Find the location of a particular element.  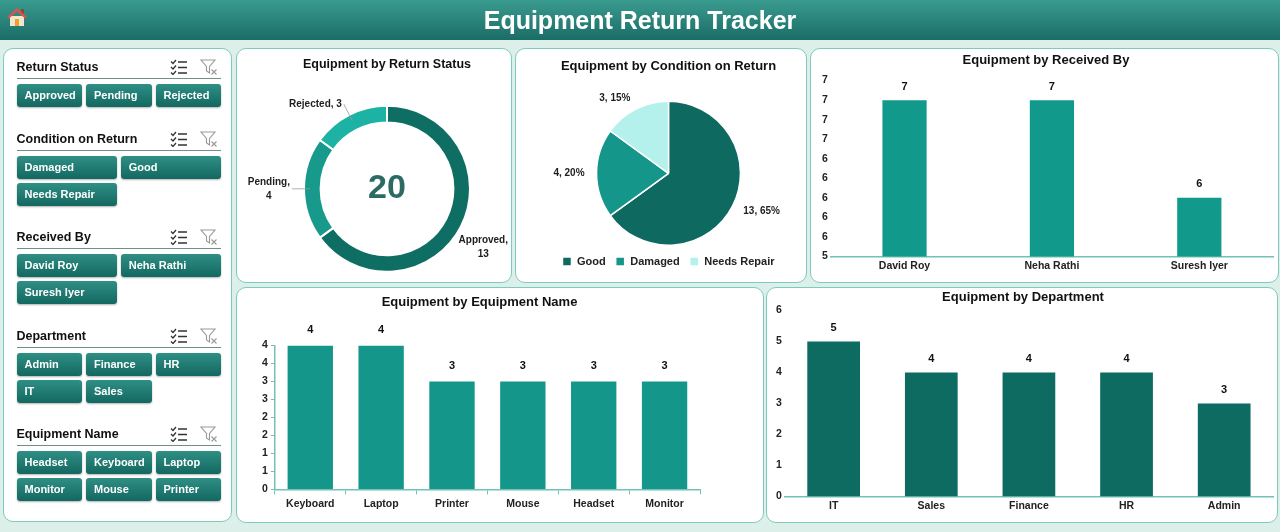

y-tick-label: 4 is located at coordinates (265, 362).